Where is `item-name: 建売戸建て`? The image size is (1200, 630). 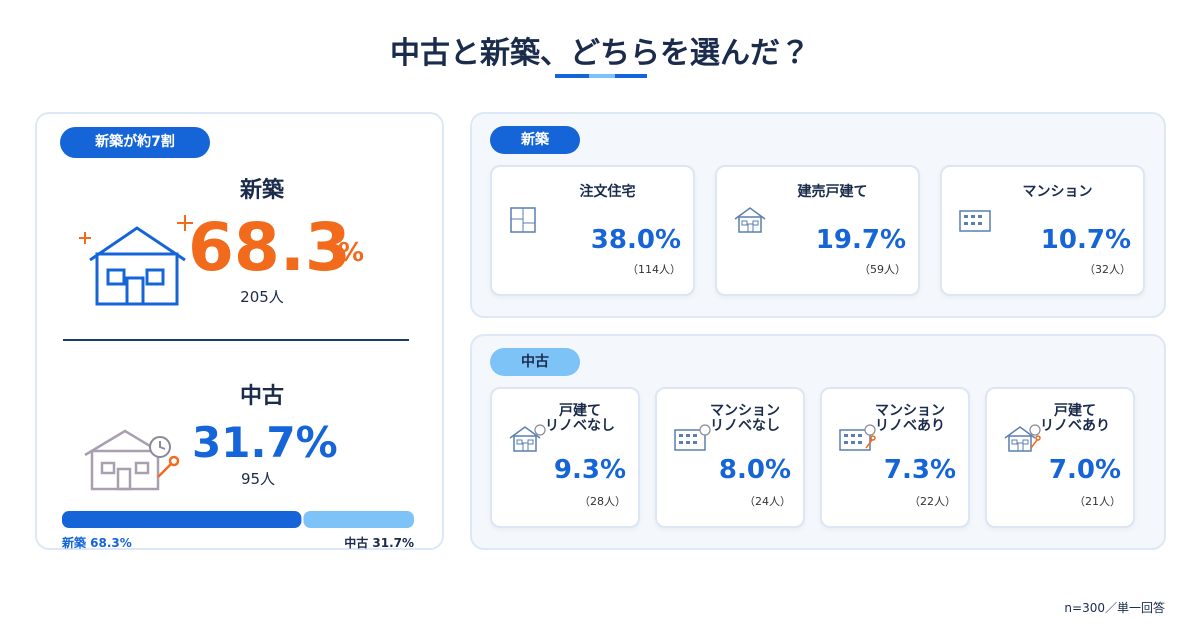
item-name: 建売戸建て is located at coordinates (832, 192).